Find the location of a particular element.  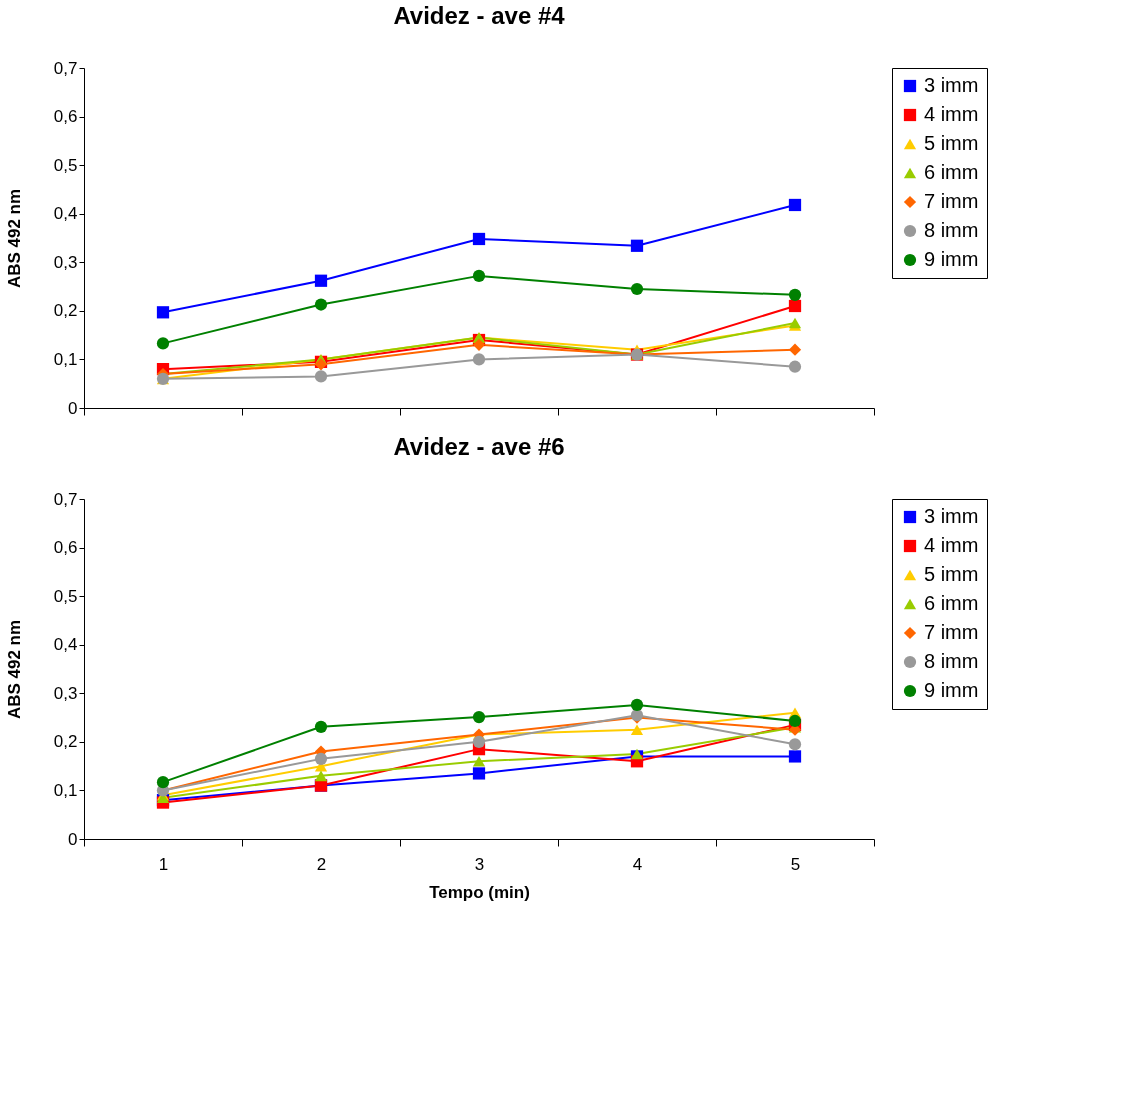

x-tick-label: 5 is located at coordinates (795, 864).